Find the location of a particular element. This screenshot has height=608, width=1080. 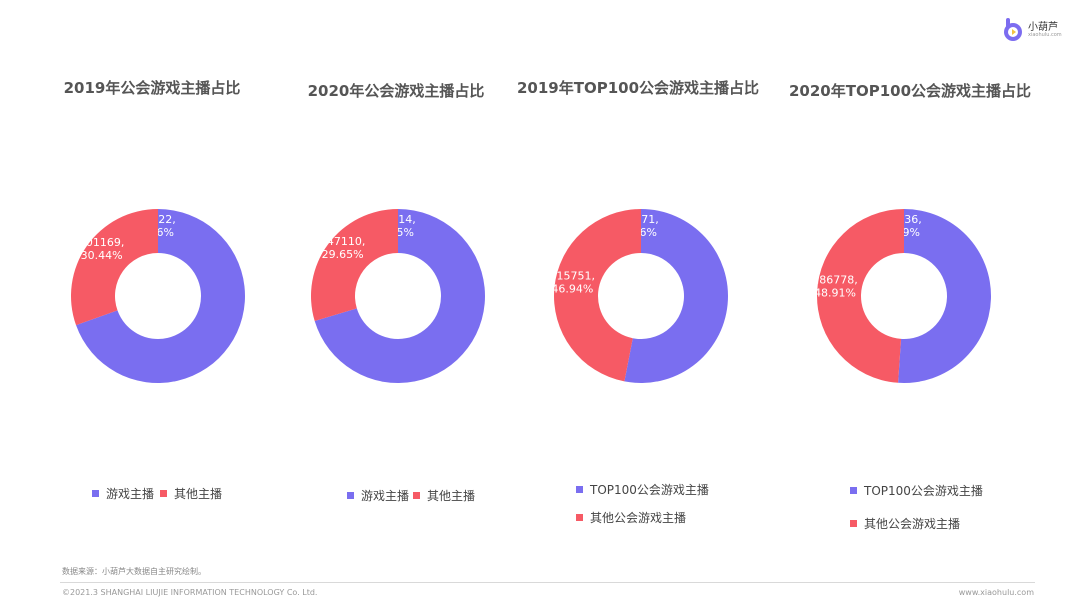

legend-item-2b: 其他主播 is located at coordinates (444, 495).